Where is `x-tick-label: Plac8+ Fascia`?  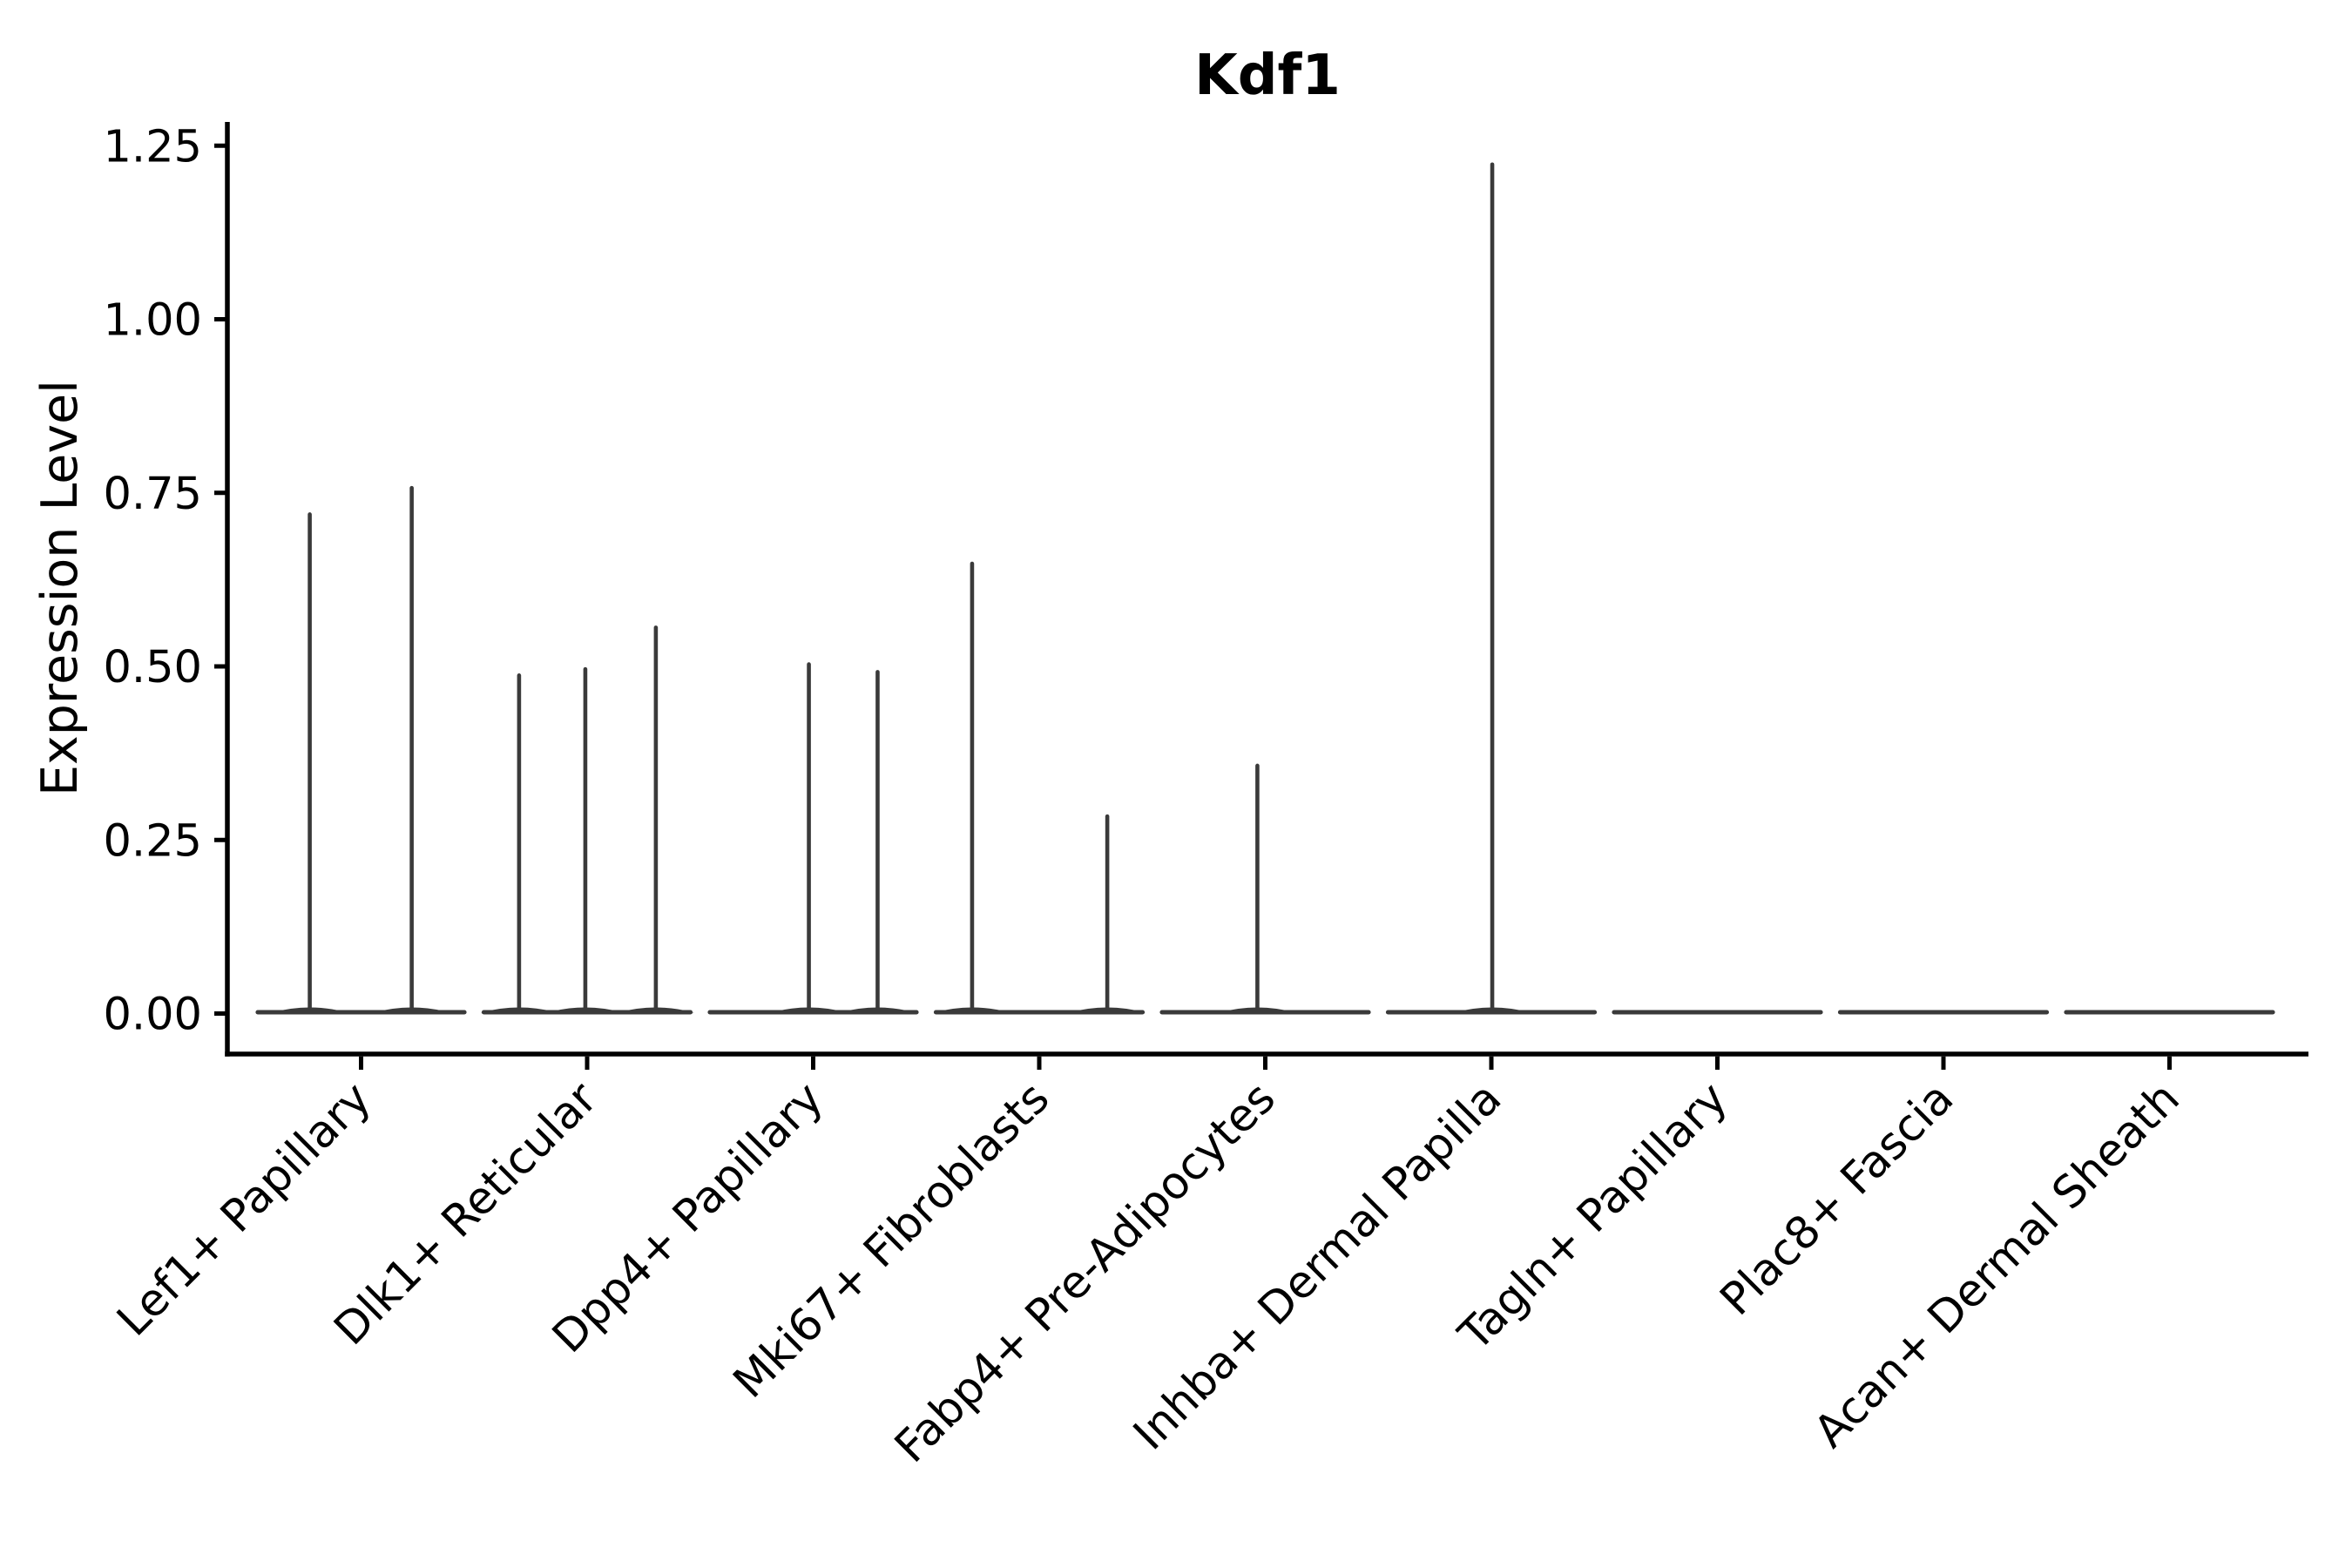
x-tick-label: Plac8+ Fascia is located at coordinates (1837, 1198).